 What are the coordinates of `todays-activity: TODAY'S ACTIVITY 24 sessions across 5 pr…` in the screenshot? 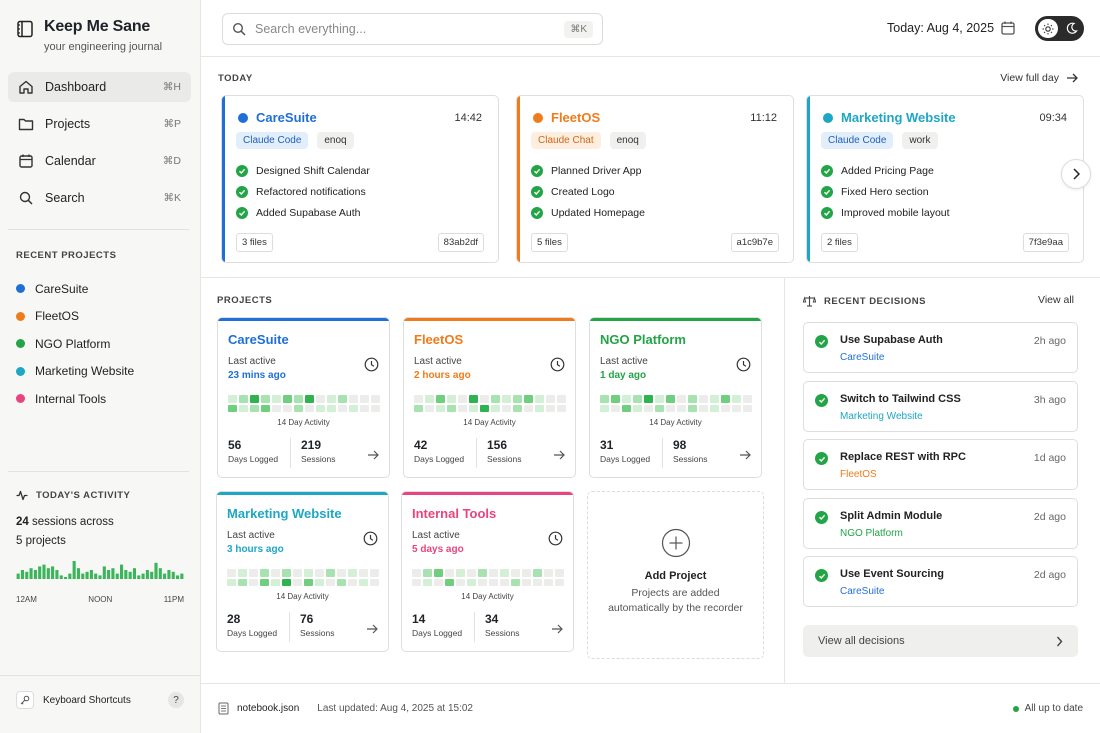 It's located at (101, 547).